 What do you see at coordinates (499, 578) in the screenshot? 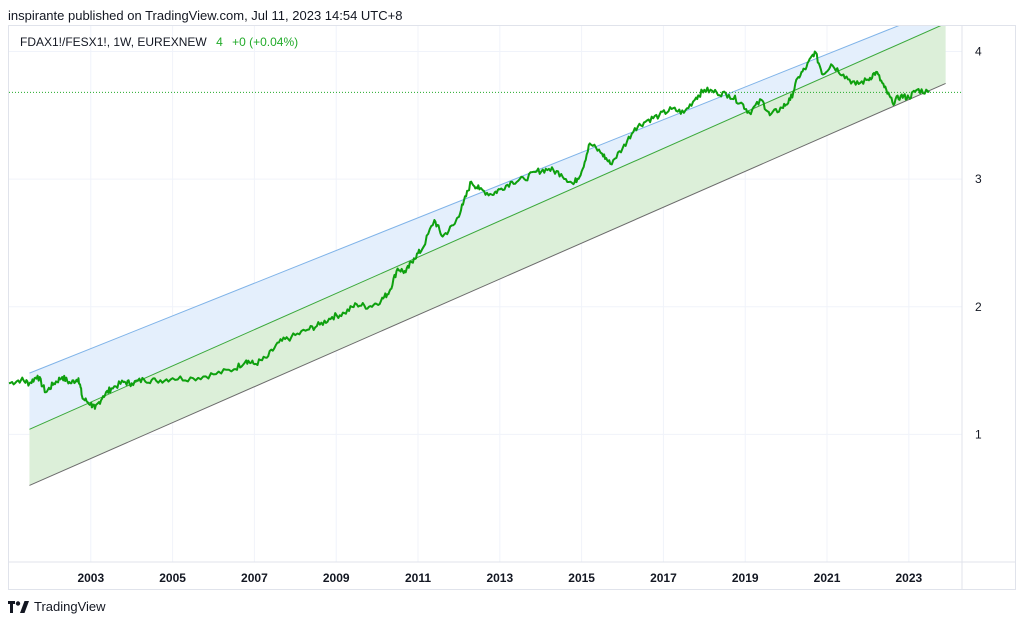
I see `x-tick-label: 2013` at bounding box center [499, 578].